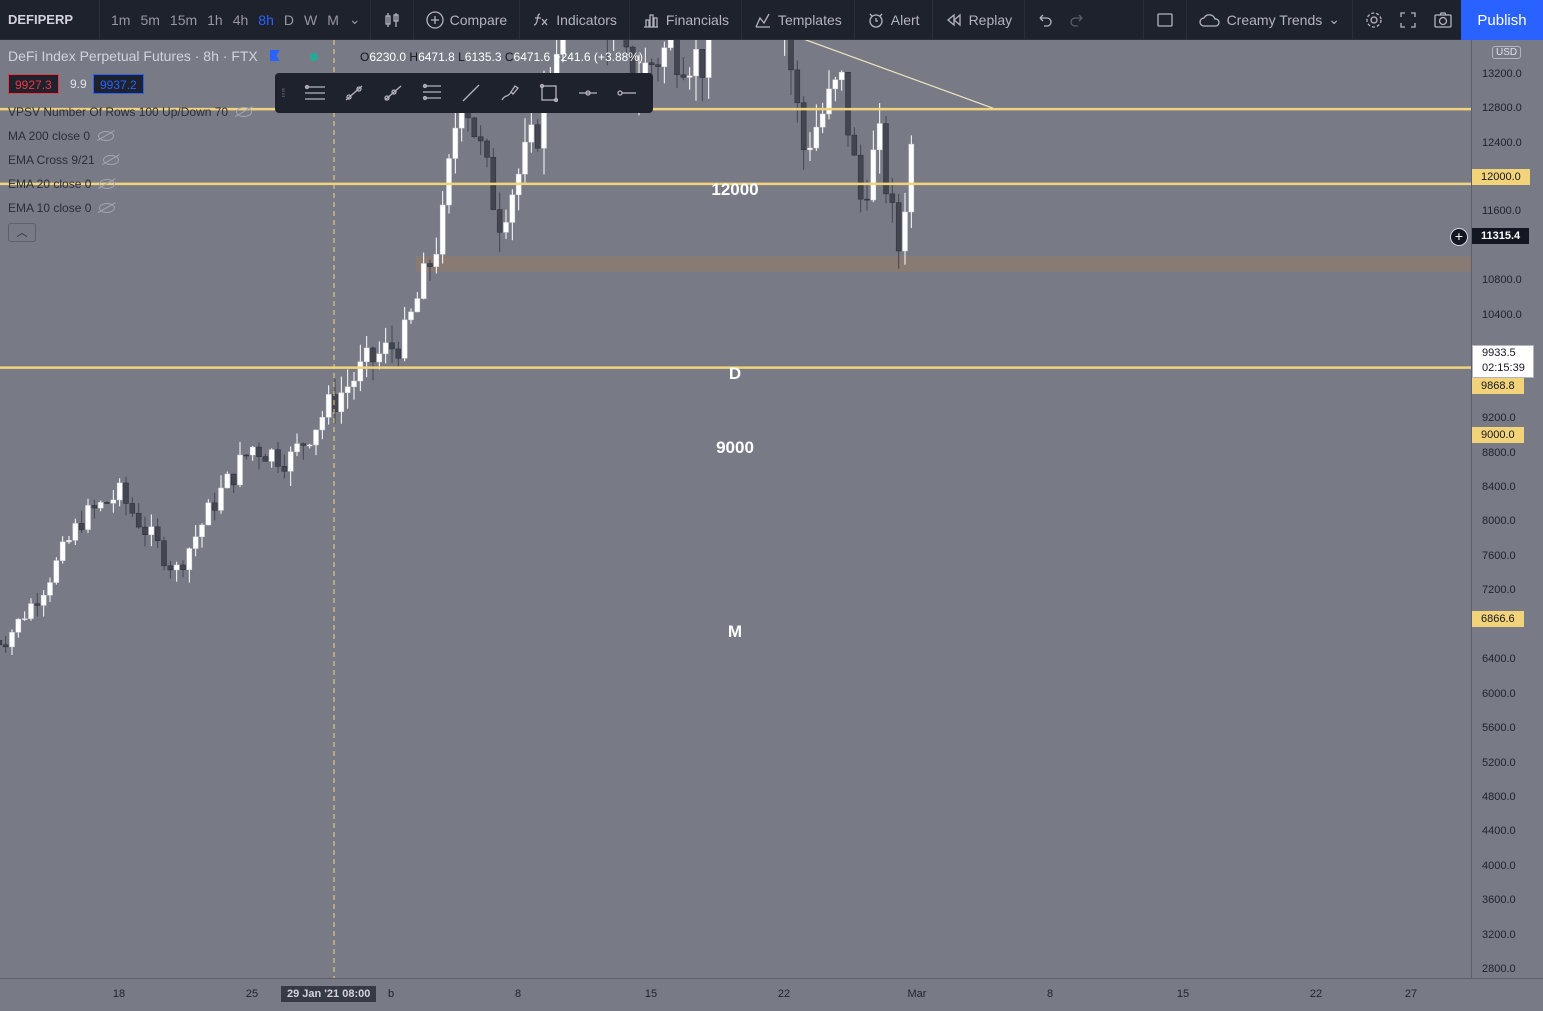 The width and height of the screenshot is (1543, 1011). Describe the element at coordinates (1443, 20) in the screenshot. I see `snapshot-button` at that location.